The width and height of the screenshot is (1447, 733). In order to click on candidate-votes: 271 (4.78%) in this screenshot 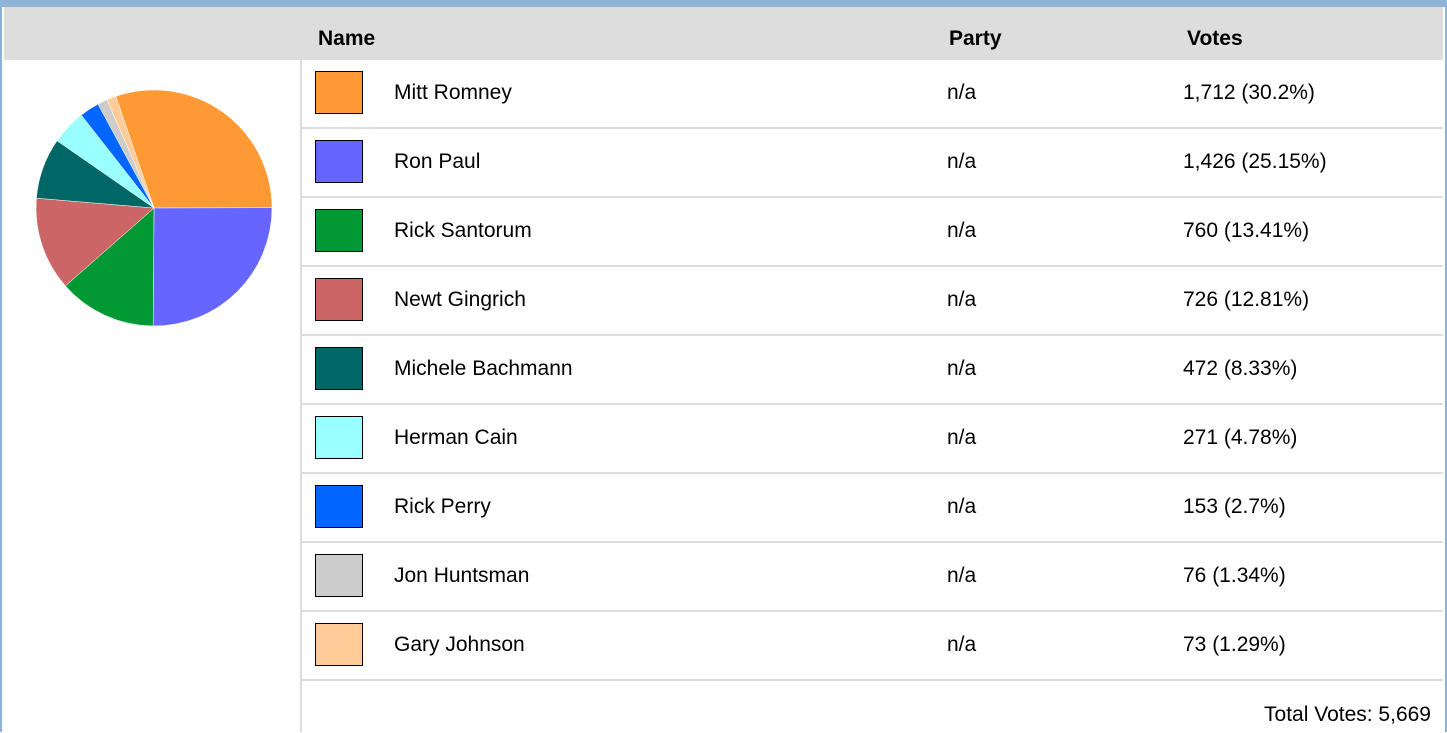, I will do `click(1240, 437)`.